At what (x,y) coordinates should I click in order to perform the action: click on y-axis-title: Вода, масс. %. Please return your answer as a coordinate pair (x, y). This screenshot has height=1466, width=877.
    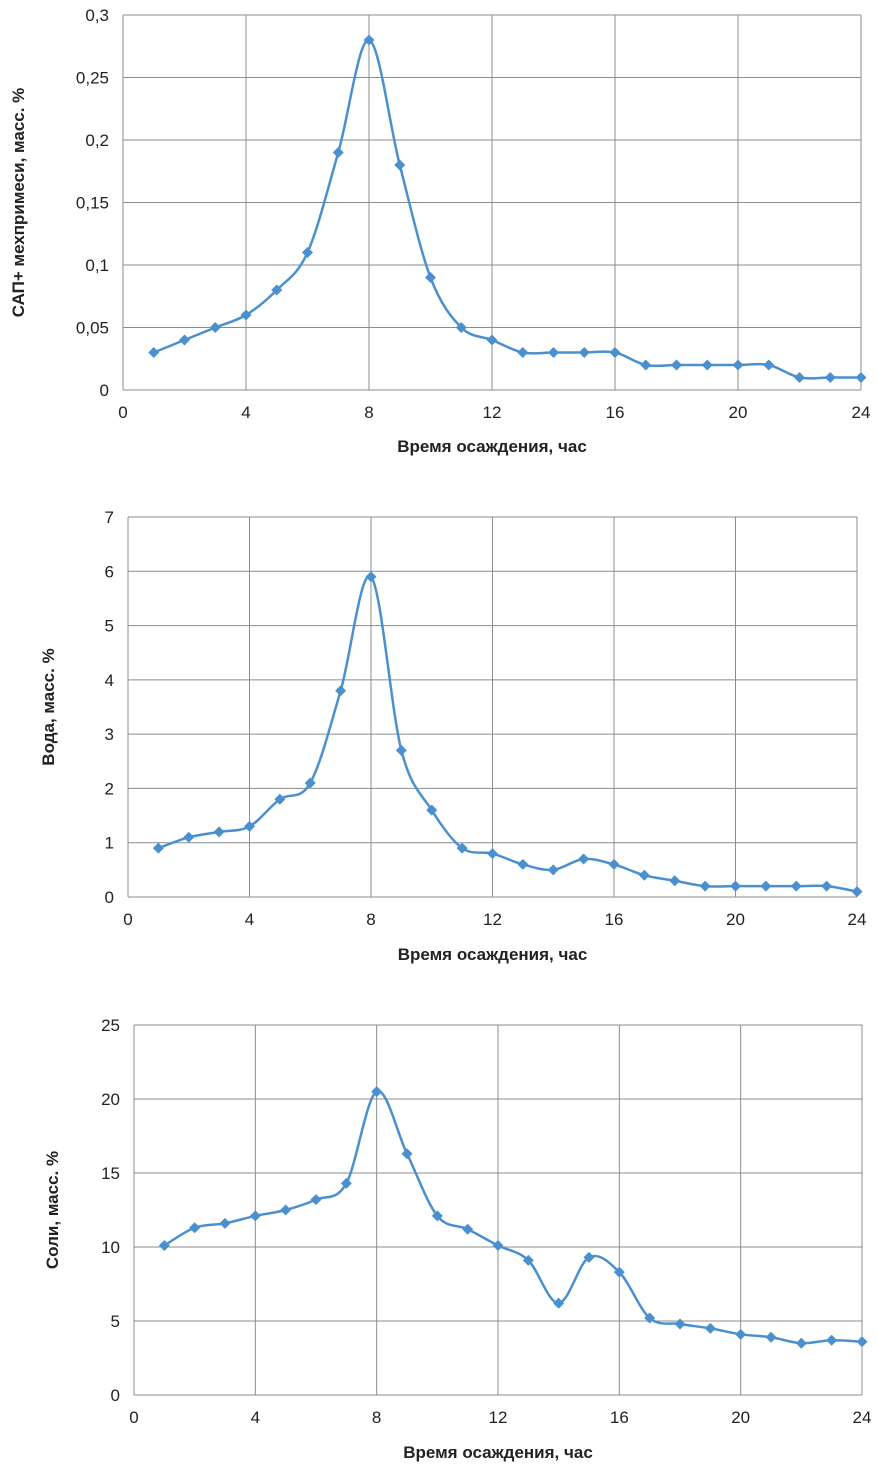
    Looking at the image, I should click on (48, 706).